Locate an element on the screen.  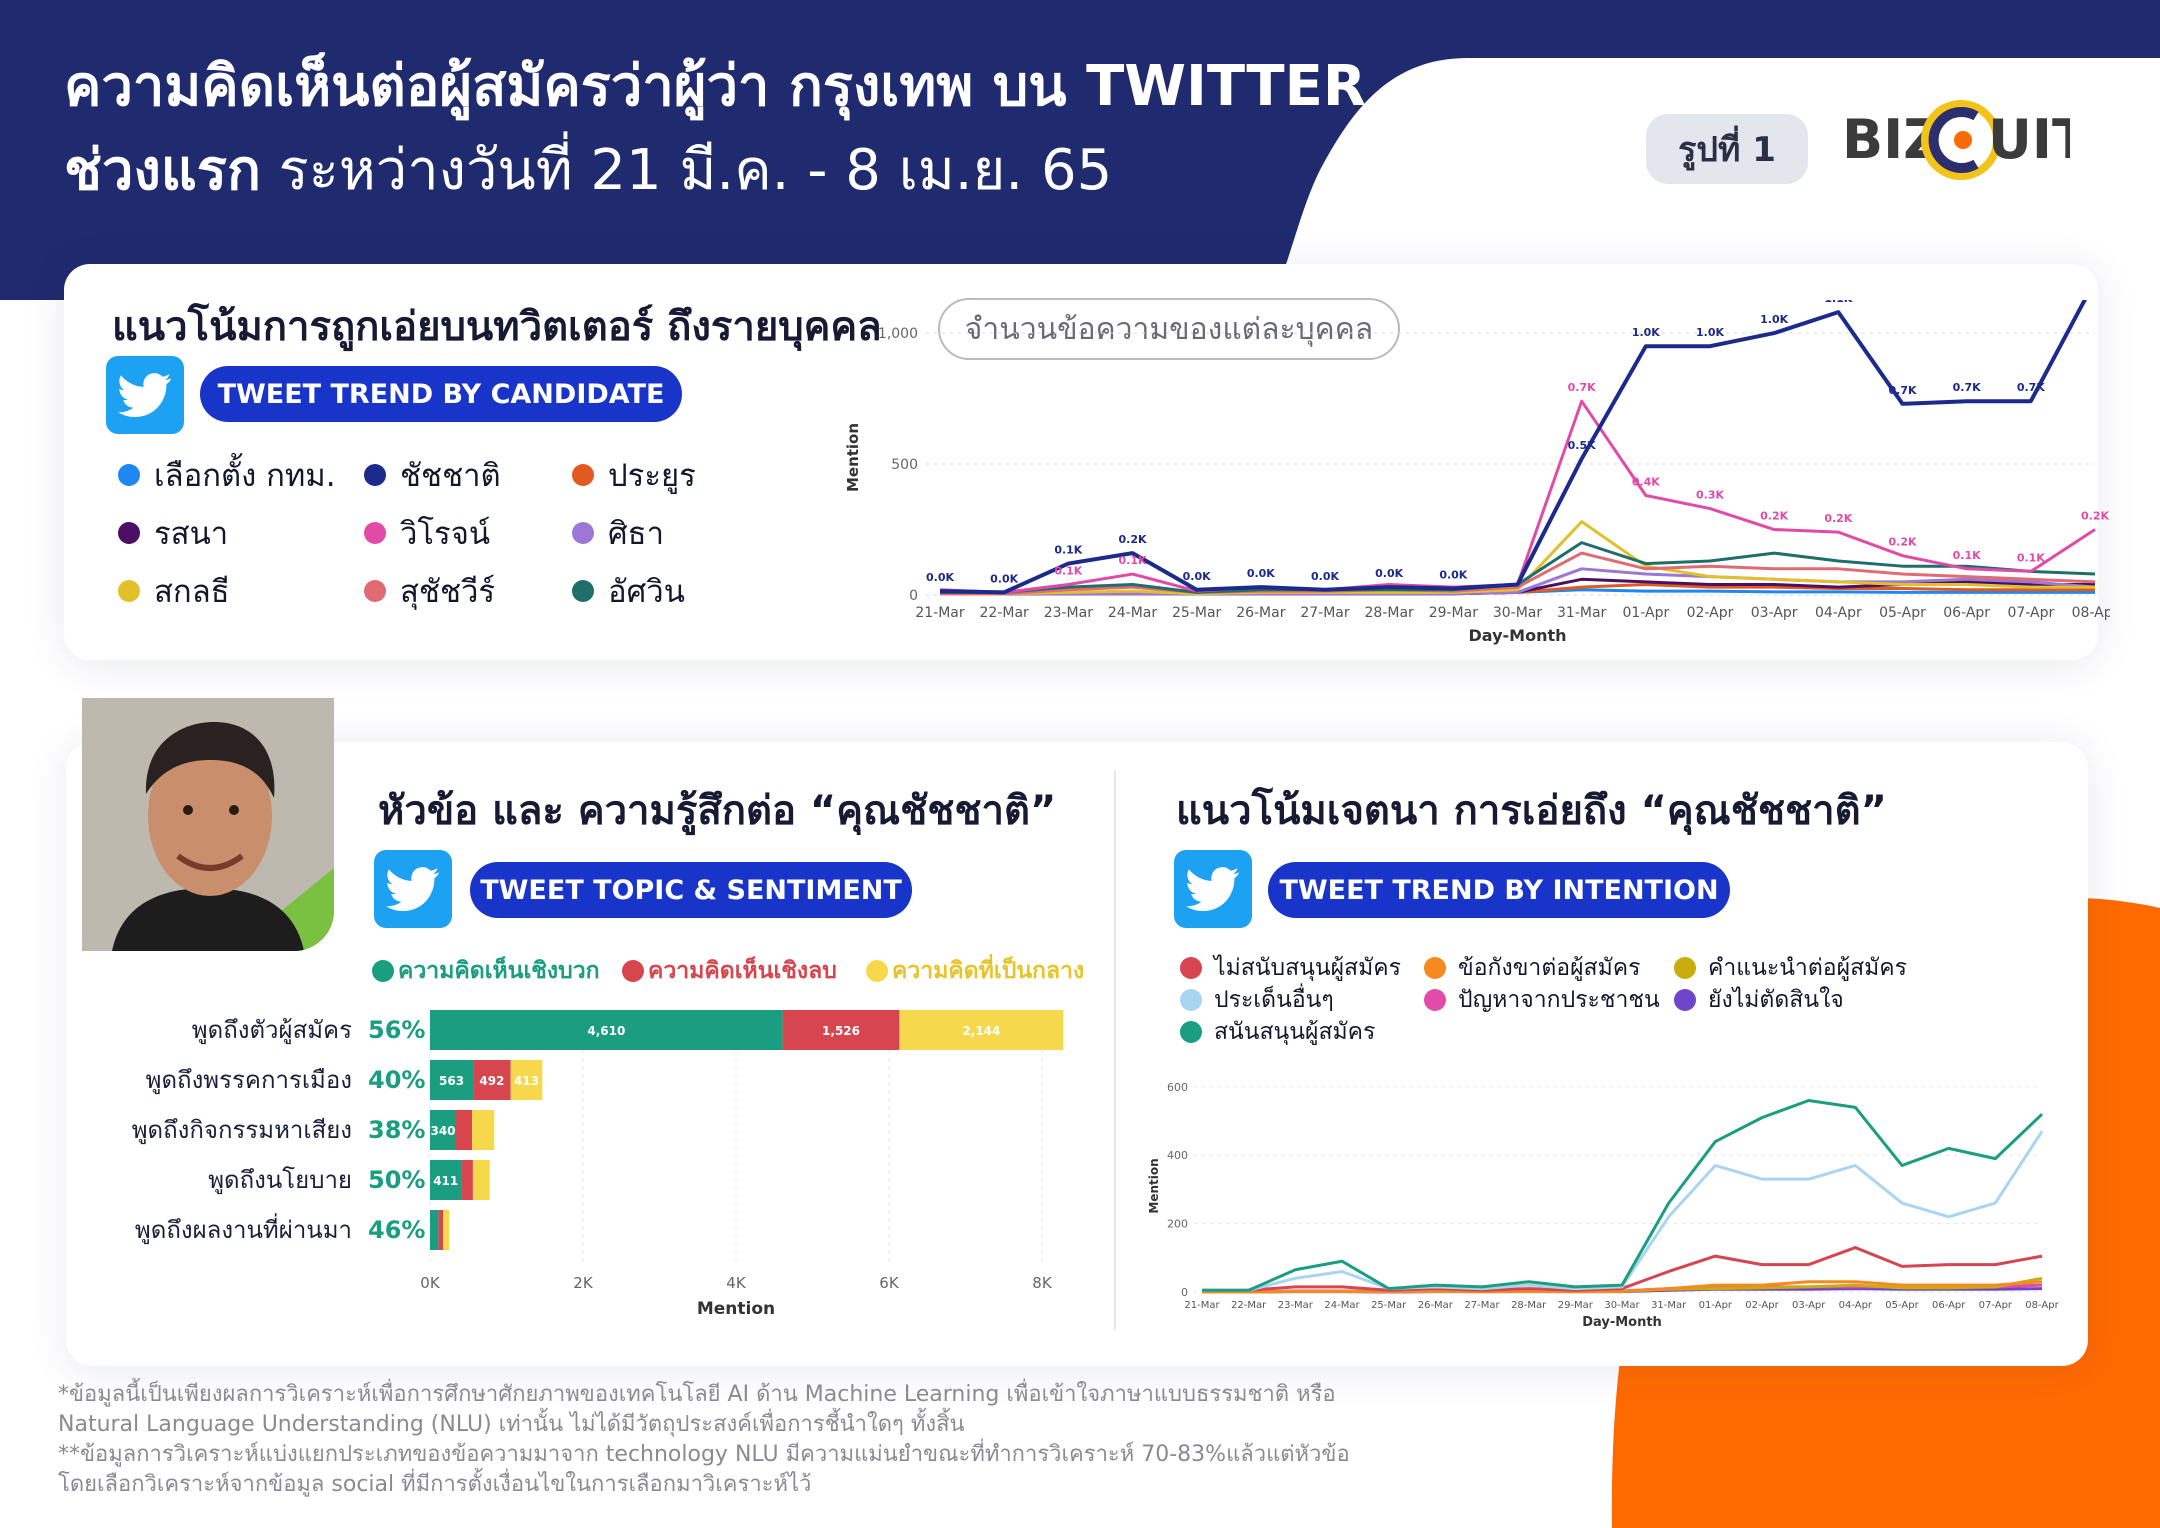
legend-item: คำแนะนำต่อผู้สมัคร is located at coordinates (1790, 968).